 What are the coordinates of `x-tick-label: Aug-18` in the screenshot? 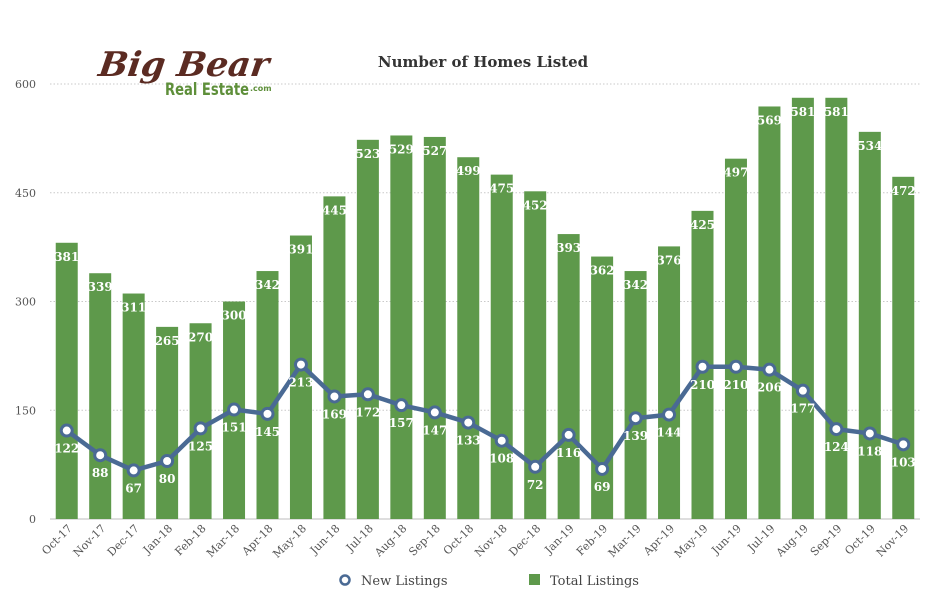 It's located at (390, 541).